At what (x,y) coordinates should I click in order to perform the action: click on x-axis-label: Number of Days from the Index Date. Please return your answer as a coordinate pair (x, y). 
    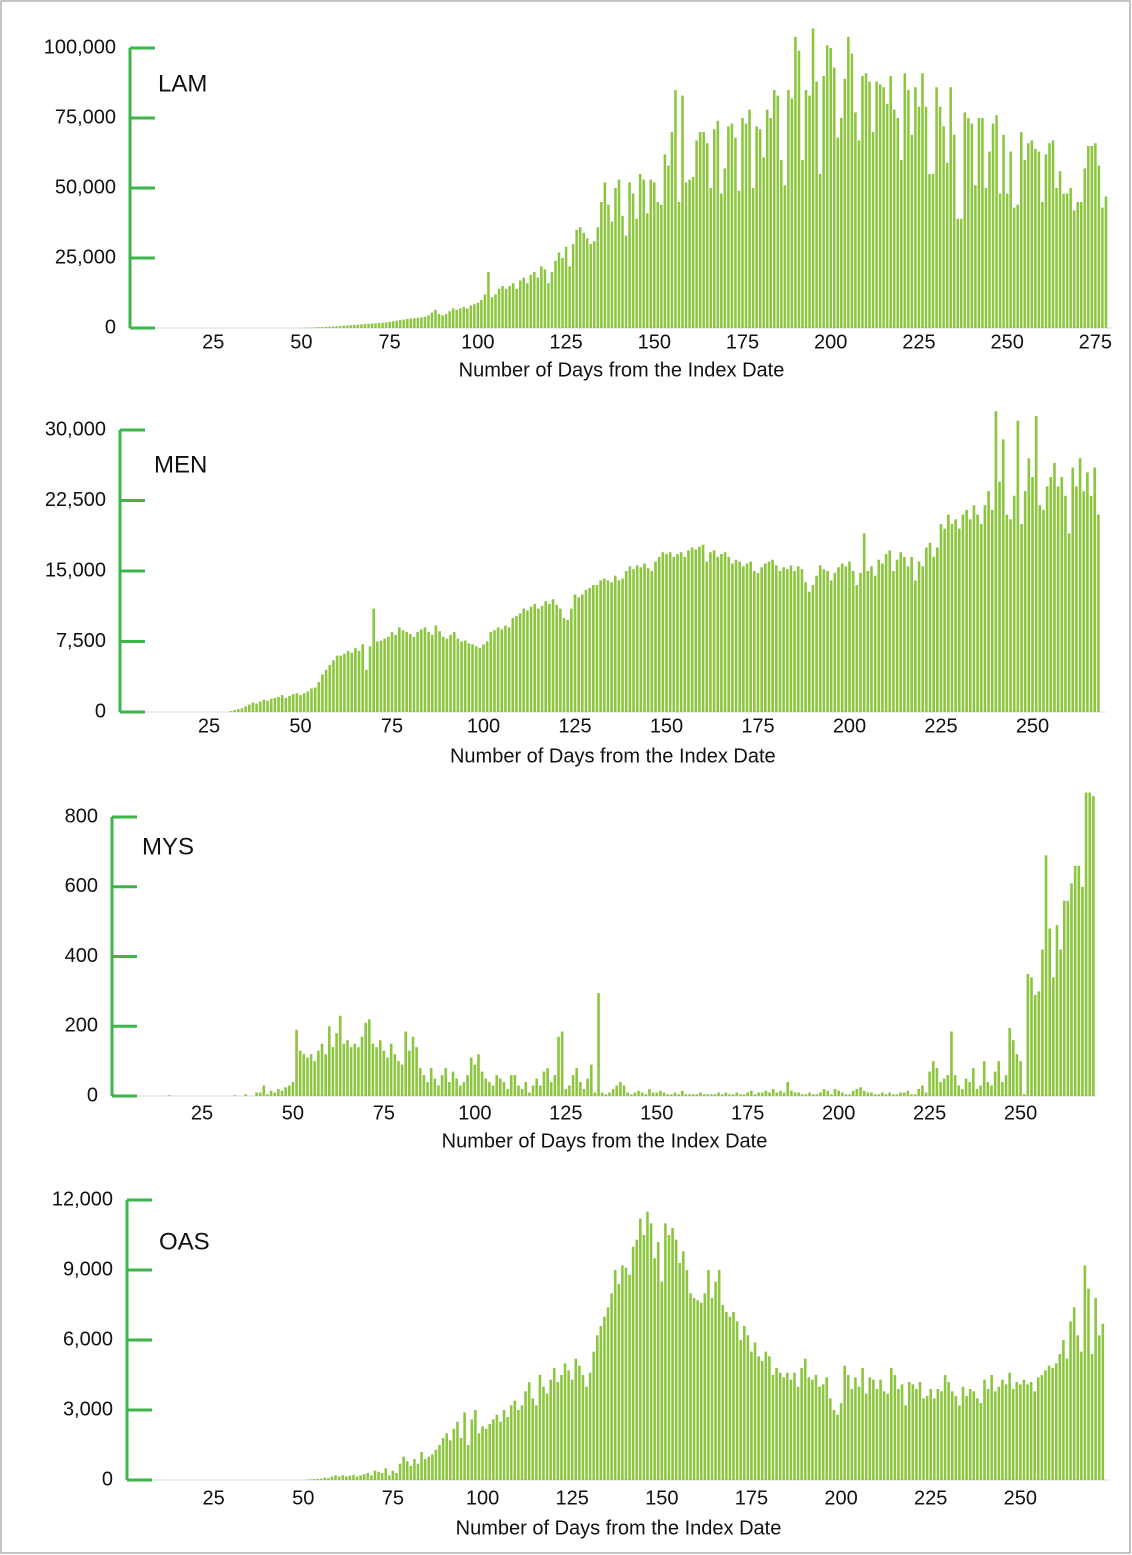
    Looking at the image, I should click on (613, 756).